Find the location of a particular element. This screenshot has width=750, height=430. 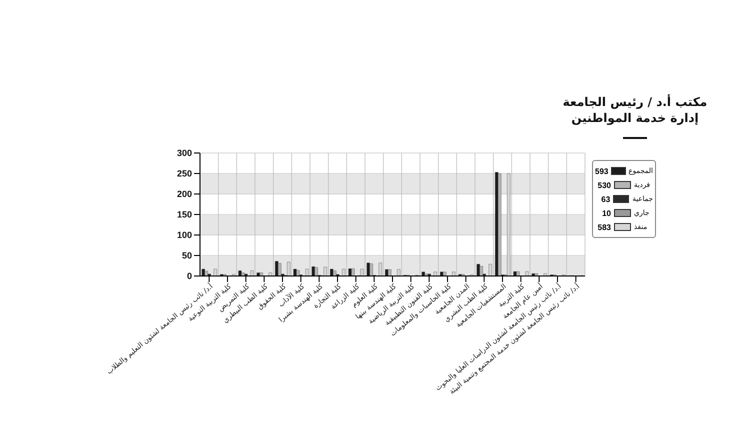

y-tick-label: 100 is located at coordinates (184, 235).